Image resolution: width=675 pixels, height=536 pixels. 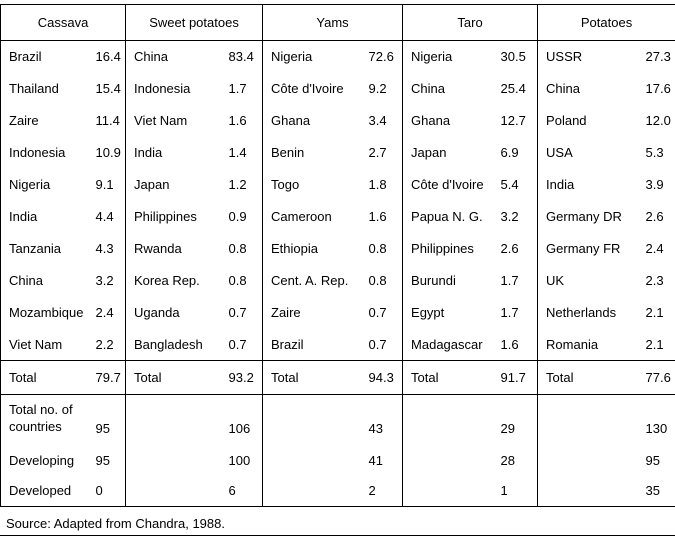 What do you see at coordinates (377, 88) in the screenshot?
I see `cell-value: 9.2` at bounding box center [377, 88].